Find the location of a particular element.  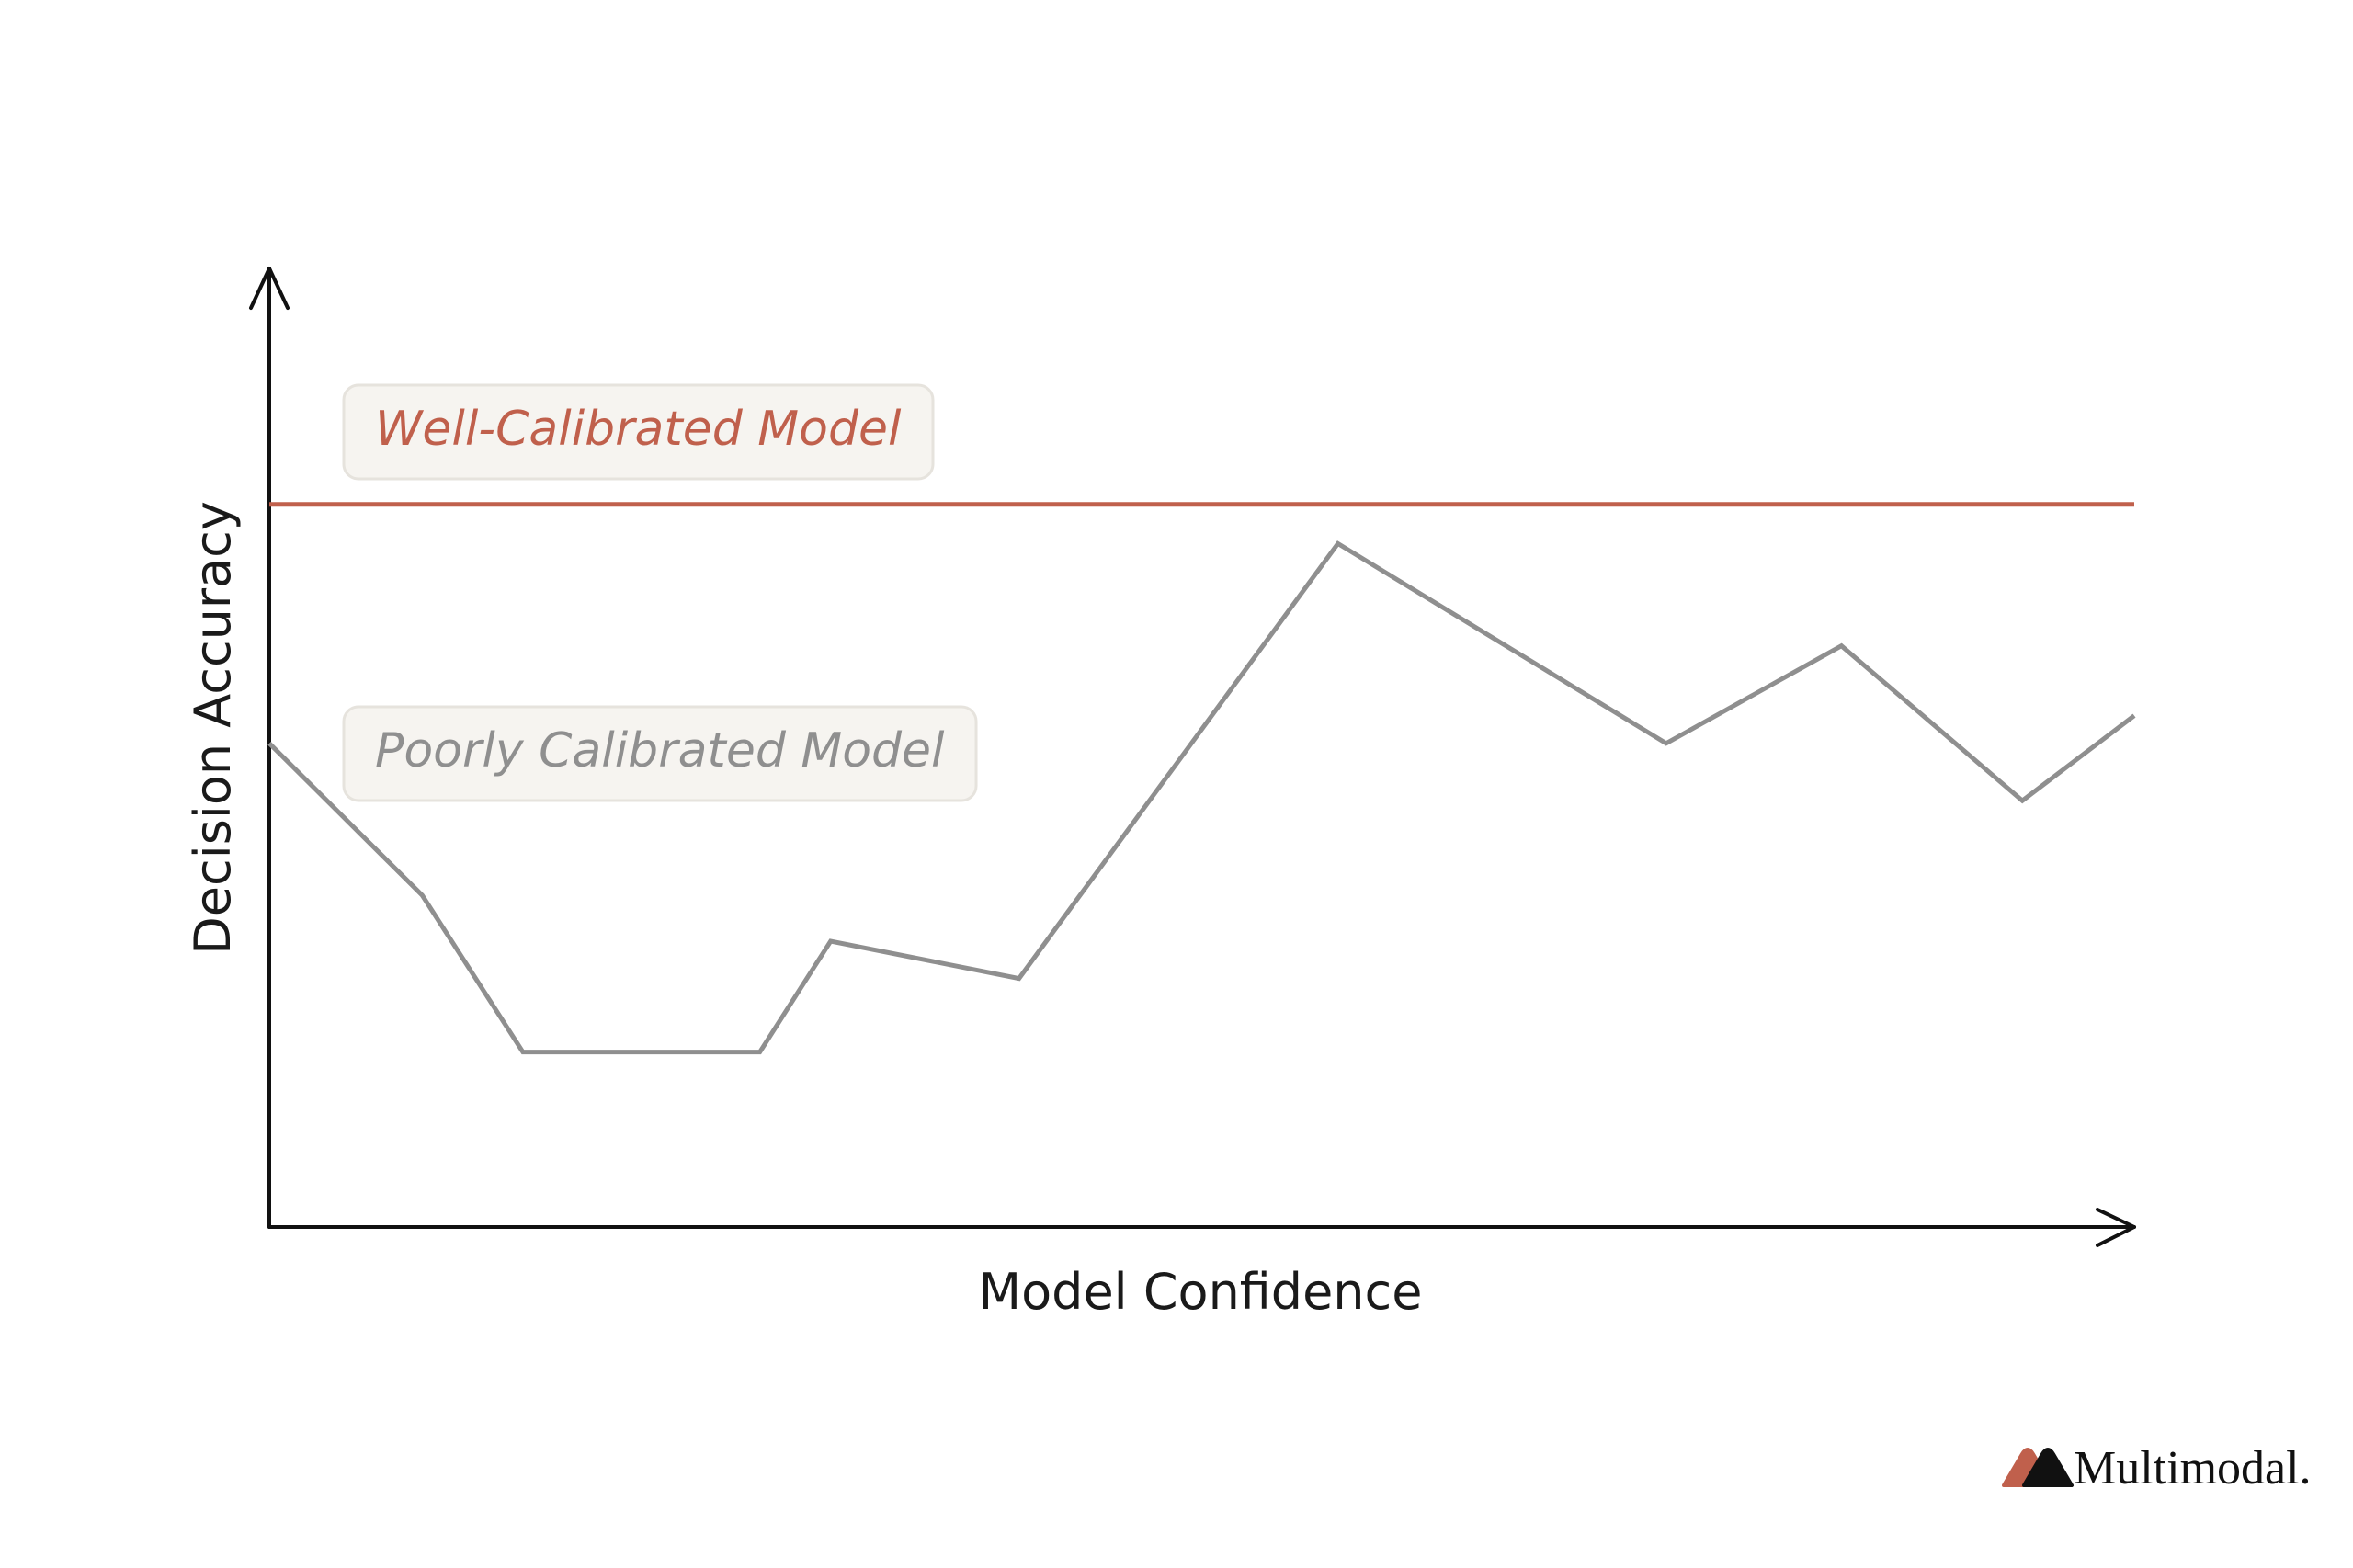

y-axis-label: Decision Accuracy is located at coordinates (213, 728).